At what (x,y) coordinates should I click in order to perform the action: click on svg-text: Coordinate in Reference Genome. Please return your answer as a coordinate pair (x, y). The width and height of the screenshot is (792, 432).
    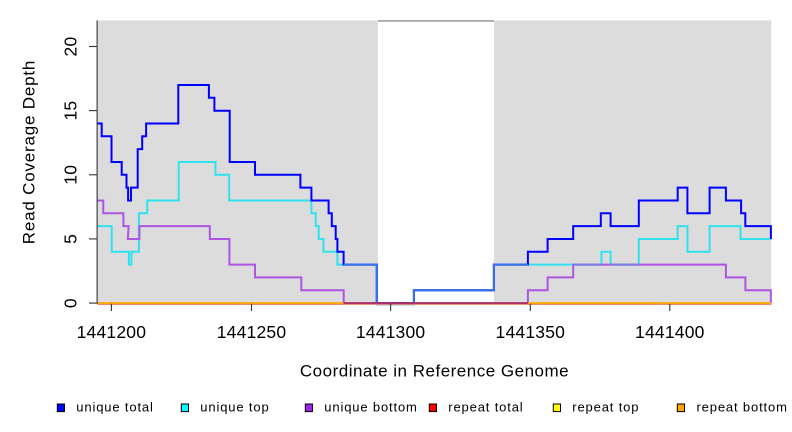
    Looking at the image, I should click on (434, 371).